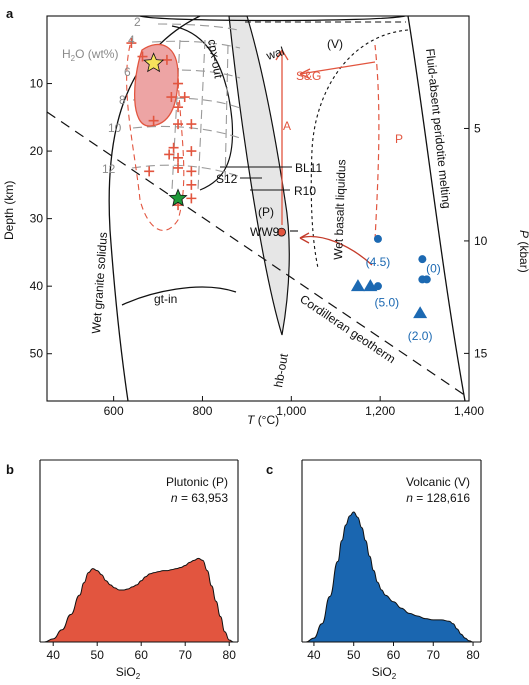 The image size is (529, 685). I want to click on water-contour-title: H2O (wt%), so click(90, 55).